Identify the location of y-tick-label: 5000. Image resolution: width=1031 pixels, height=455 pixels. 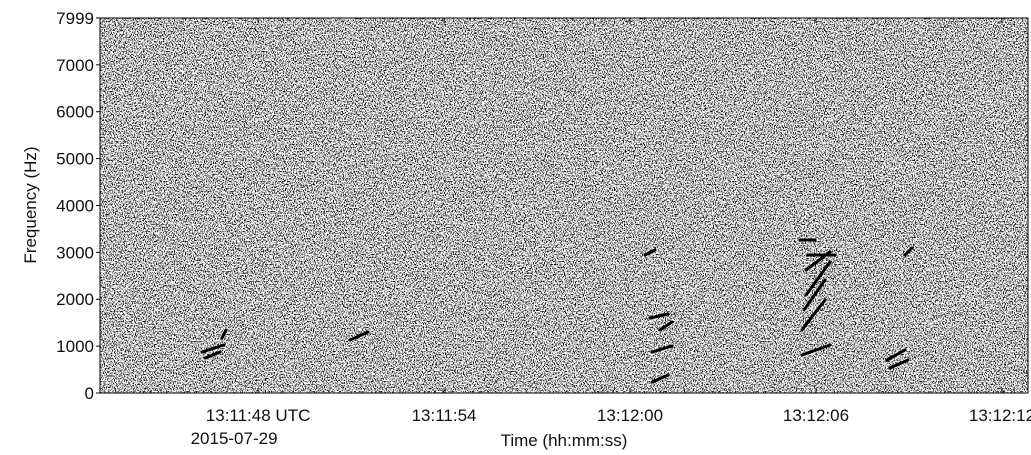
(75, 159).